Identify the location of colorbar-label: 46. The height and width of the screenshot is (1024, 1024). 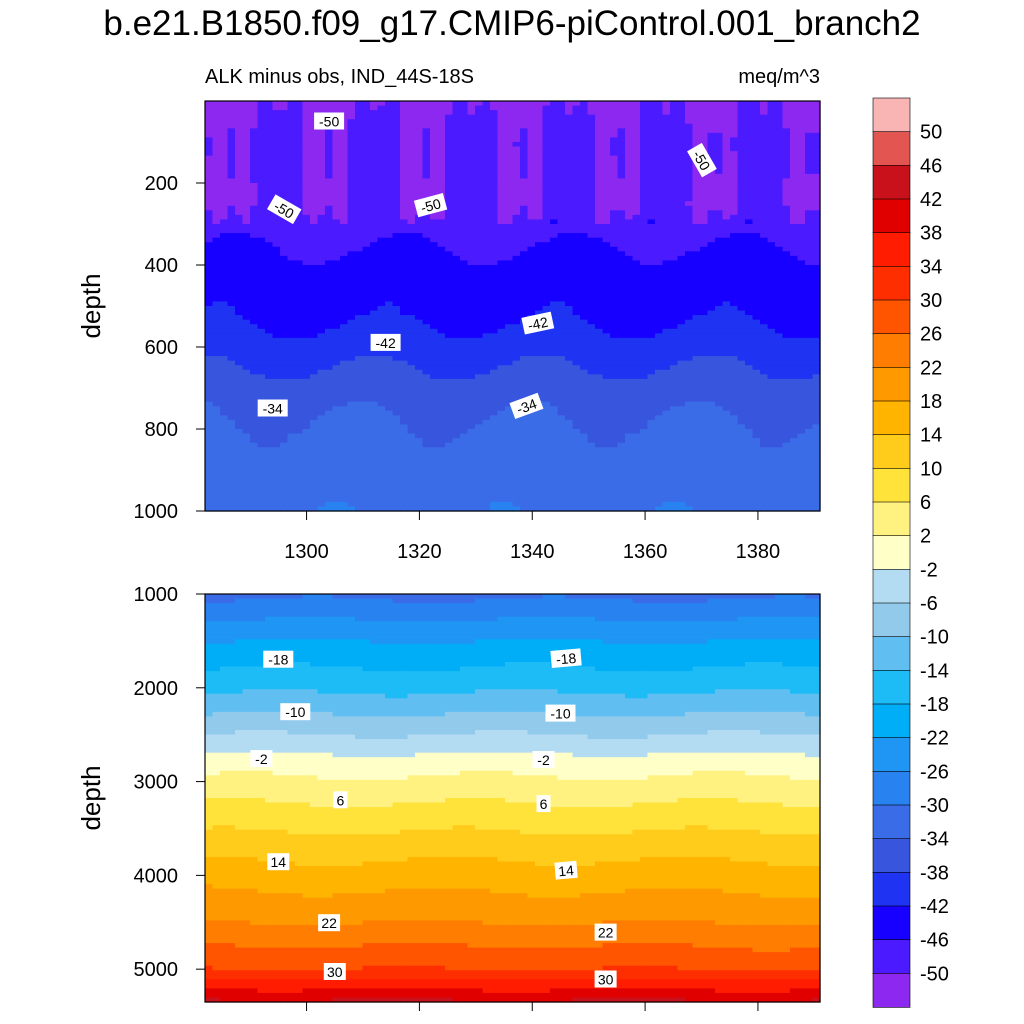
(931, 166).